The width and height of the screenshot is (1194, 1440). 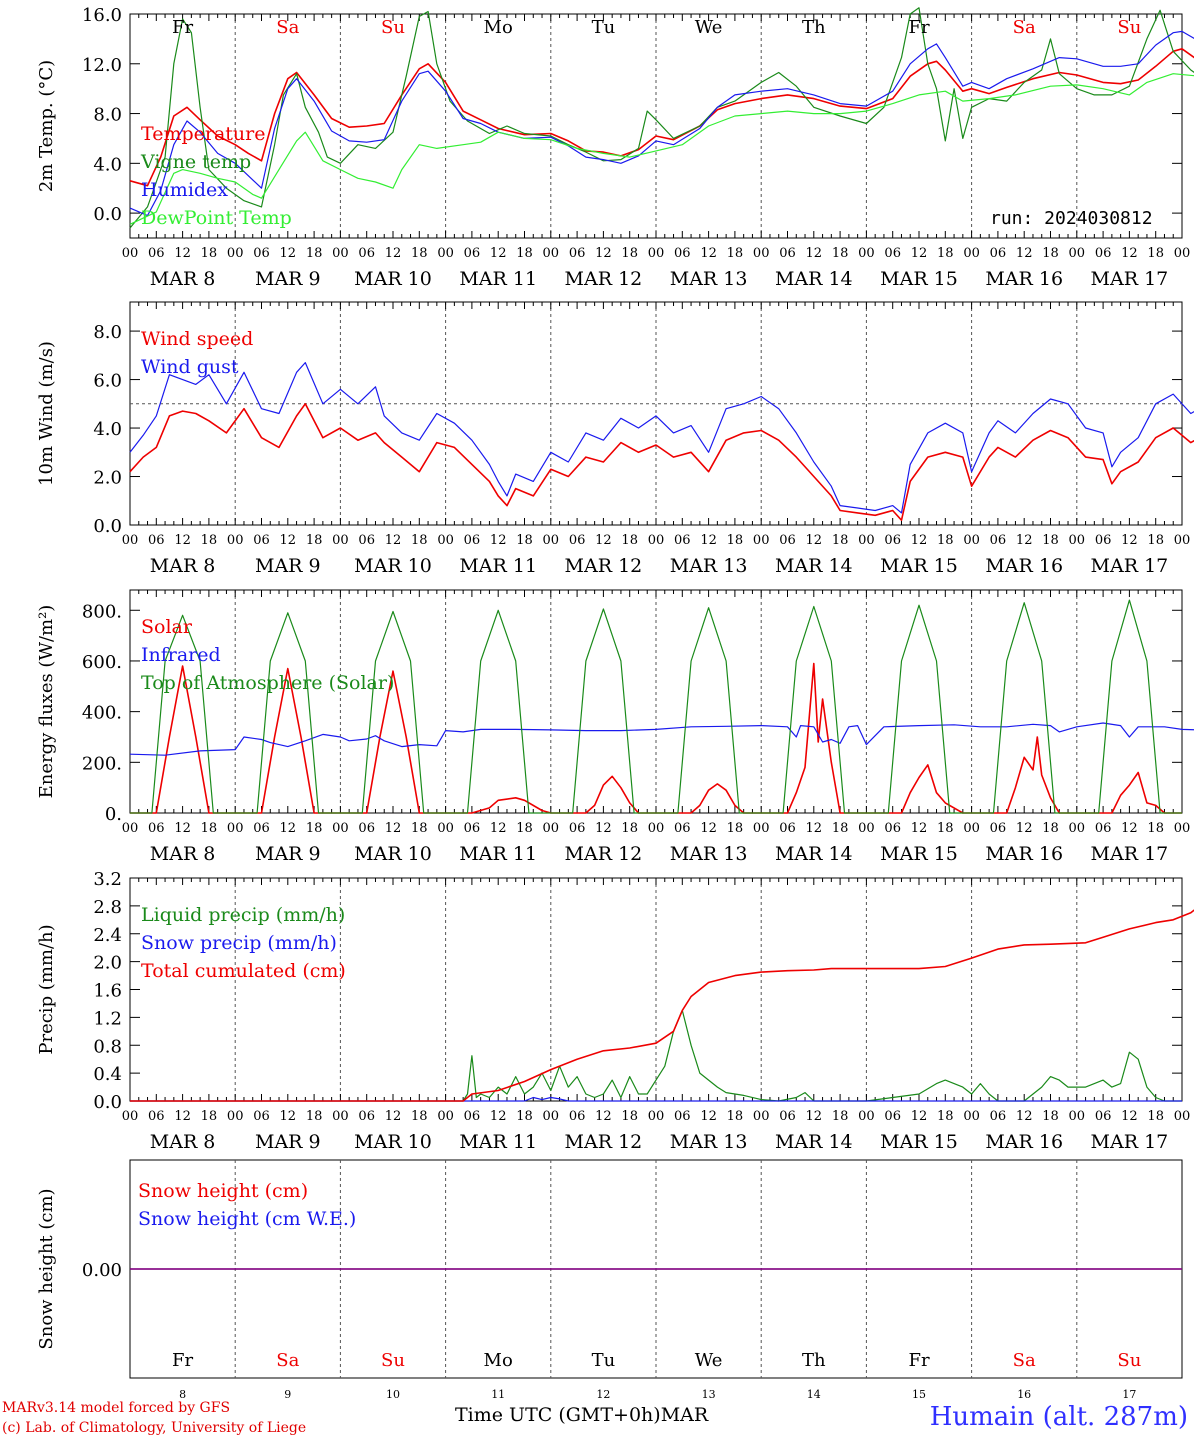 I want to click on date-label: MAR 16, so click(x=1024, y=279).